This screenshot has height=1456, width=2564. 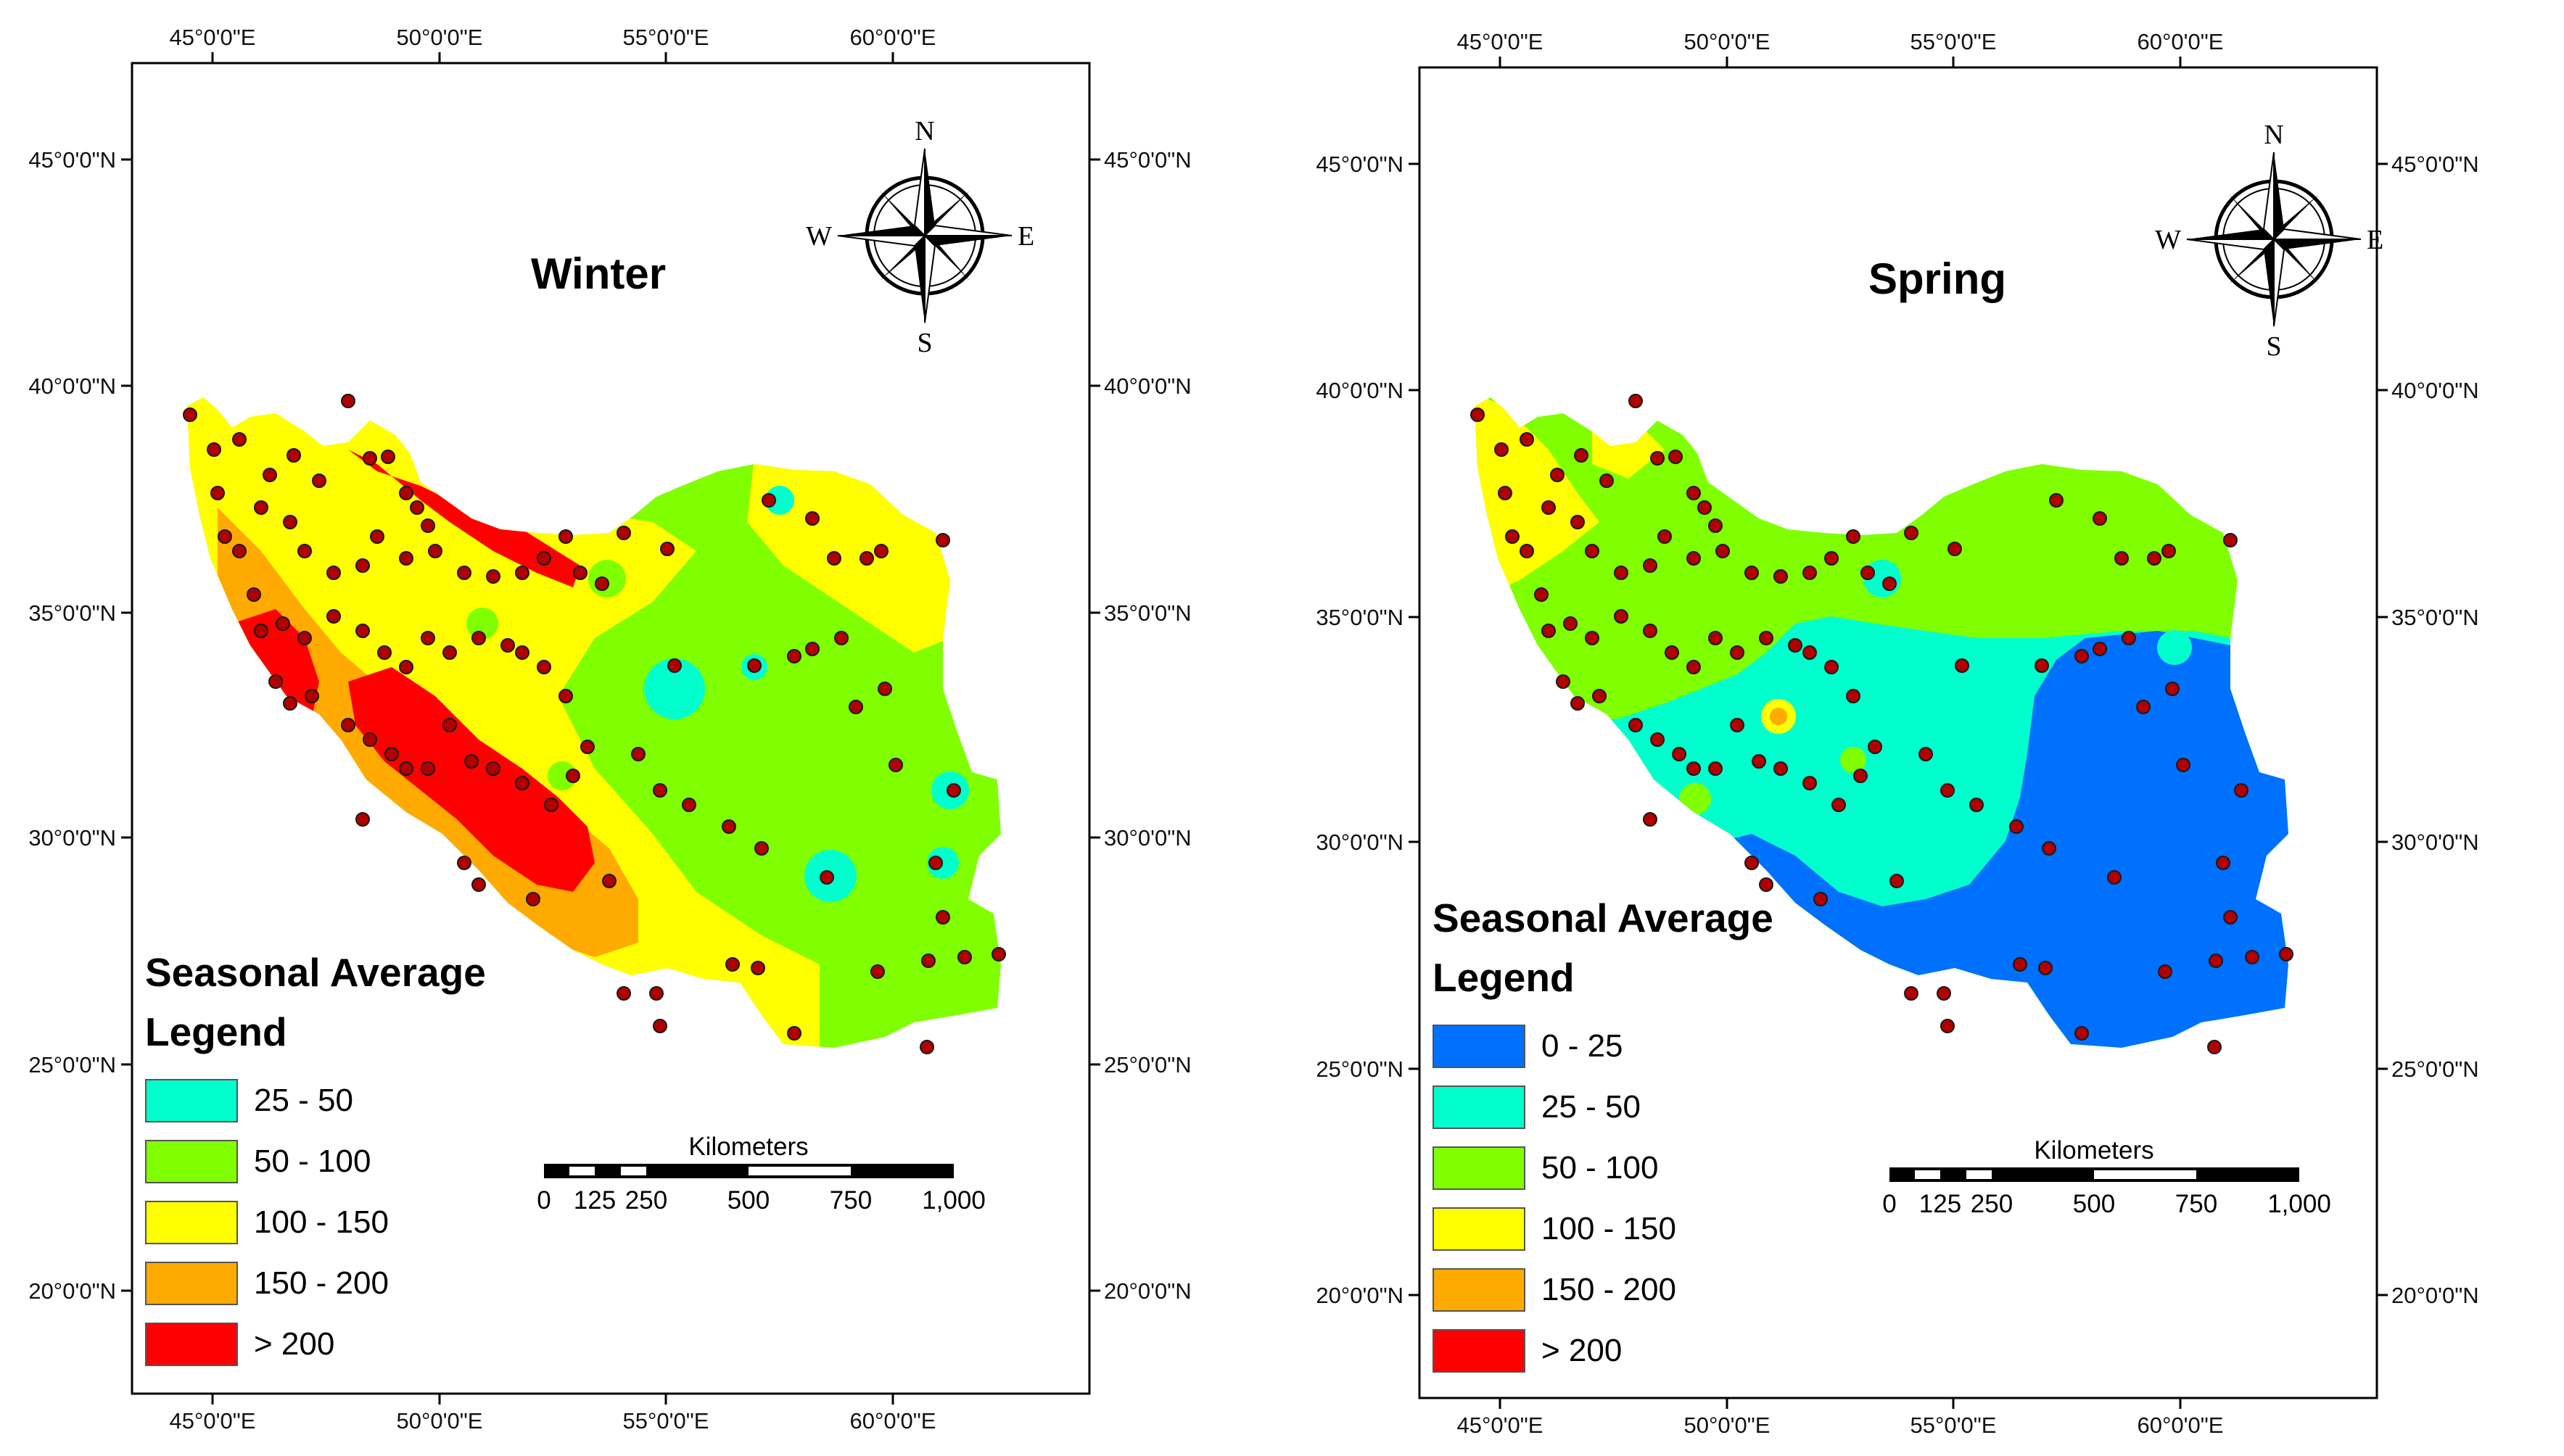 I want to click on legend-label: 100 - 150, so click(x=321, y=1222).